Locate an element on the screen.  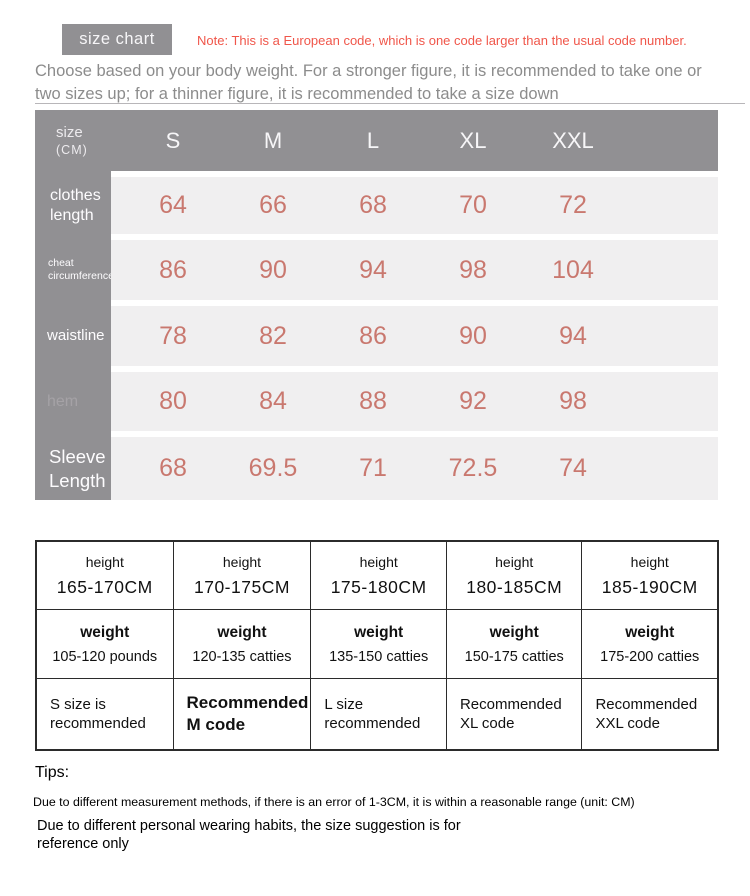
height-range-l: 175-180CM is located at coordinates (378, 586).